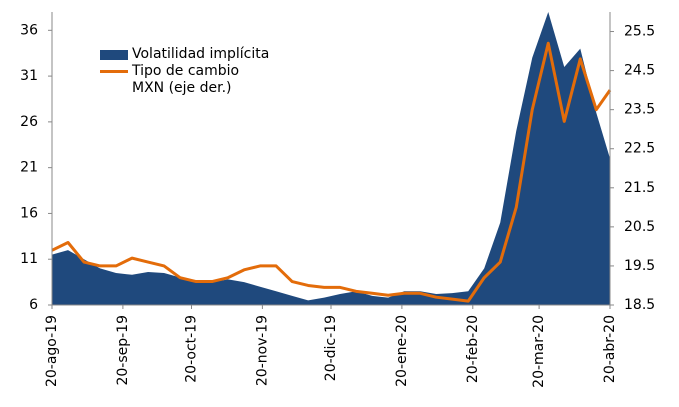  What do you see at coordinates (29, 122) in the screenshot?
I see `y-tick-label: 26` at bounding box center [29, 122].